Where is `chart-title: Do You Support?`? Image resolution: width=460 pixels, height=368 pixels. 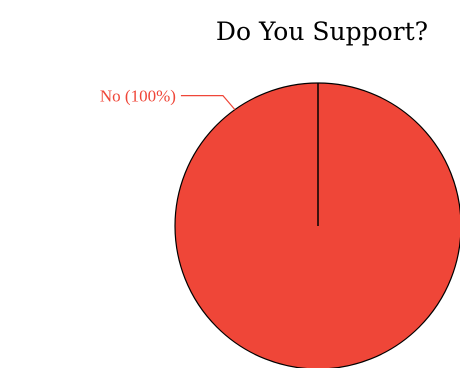 chart-title: Do You Support? is located at coordinates (322, 31).